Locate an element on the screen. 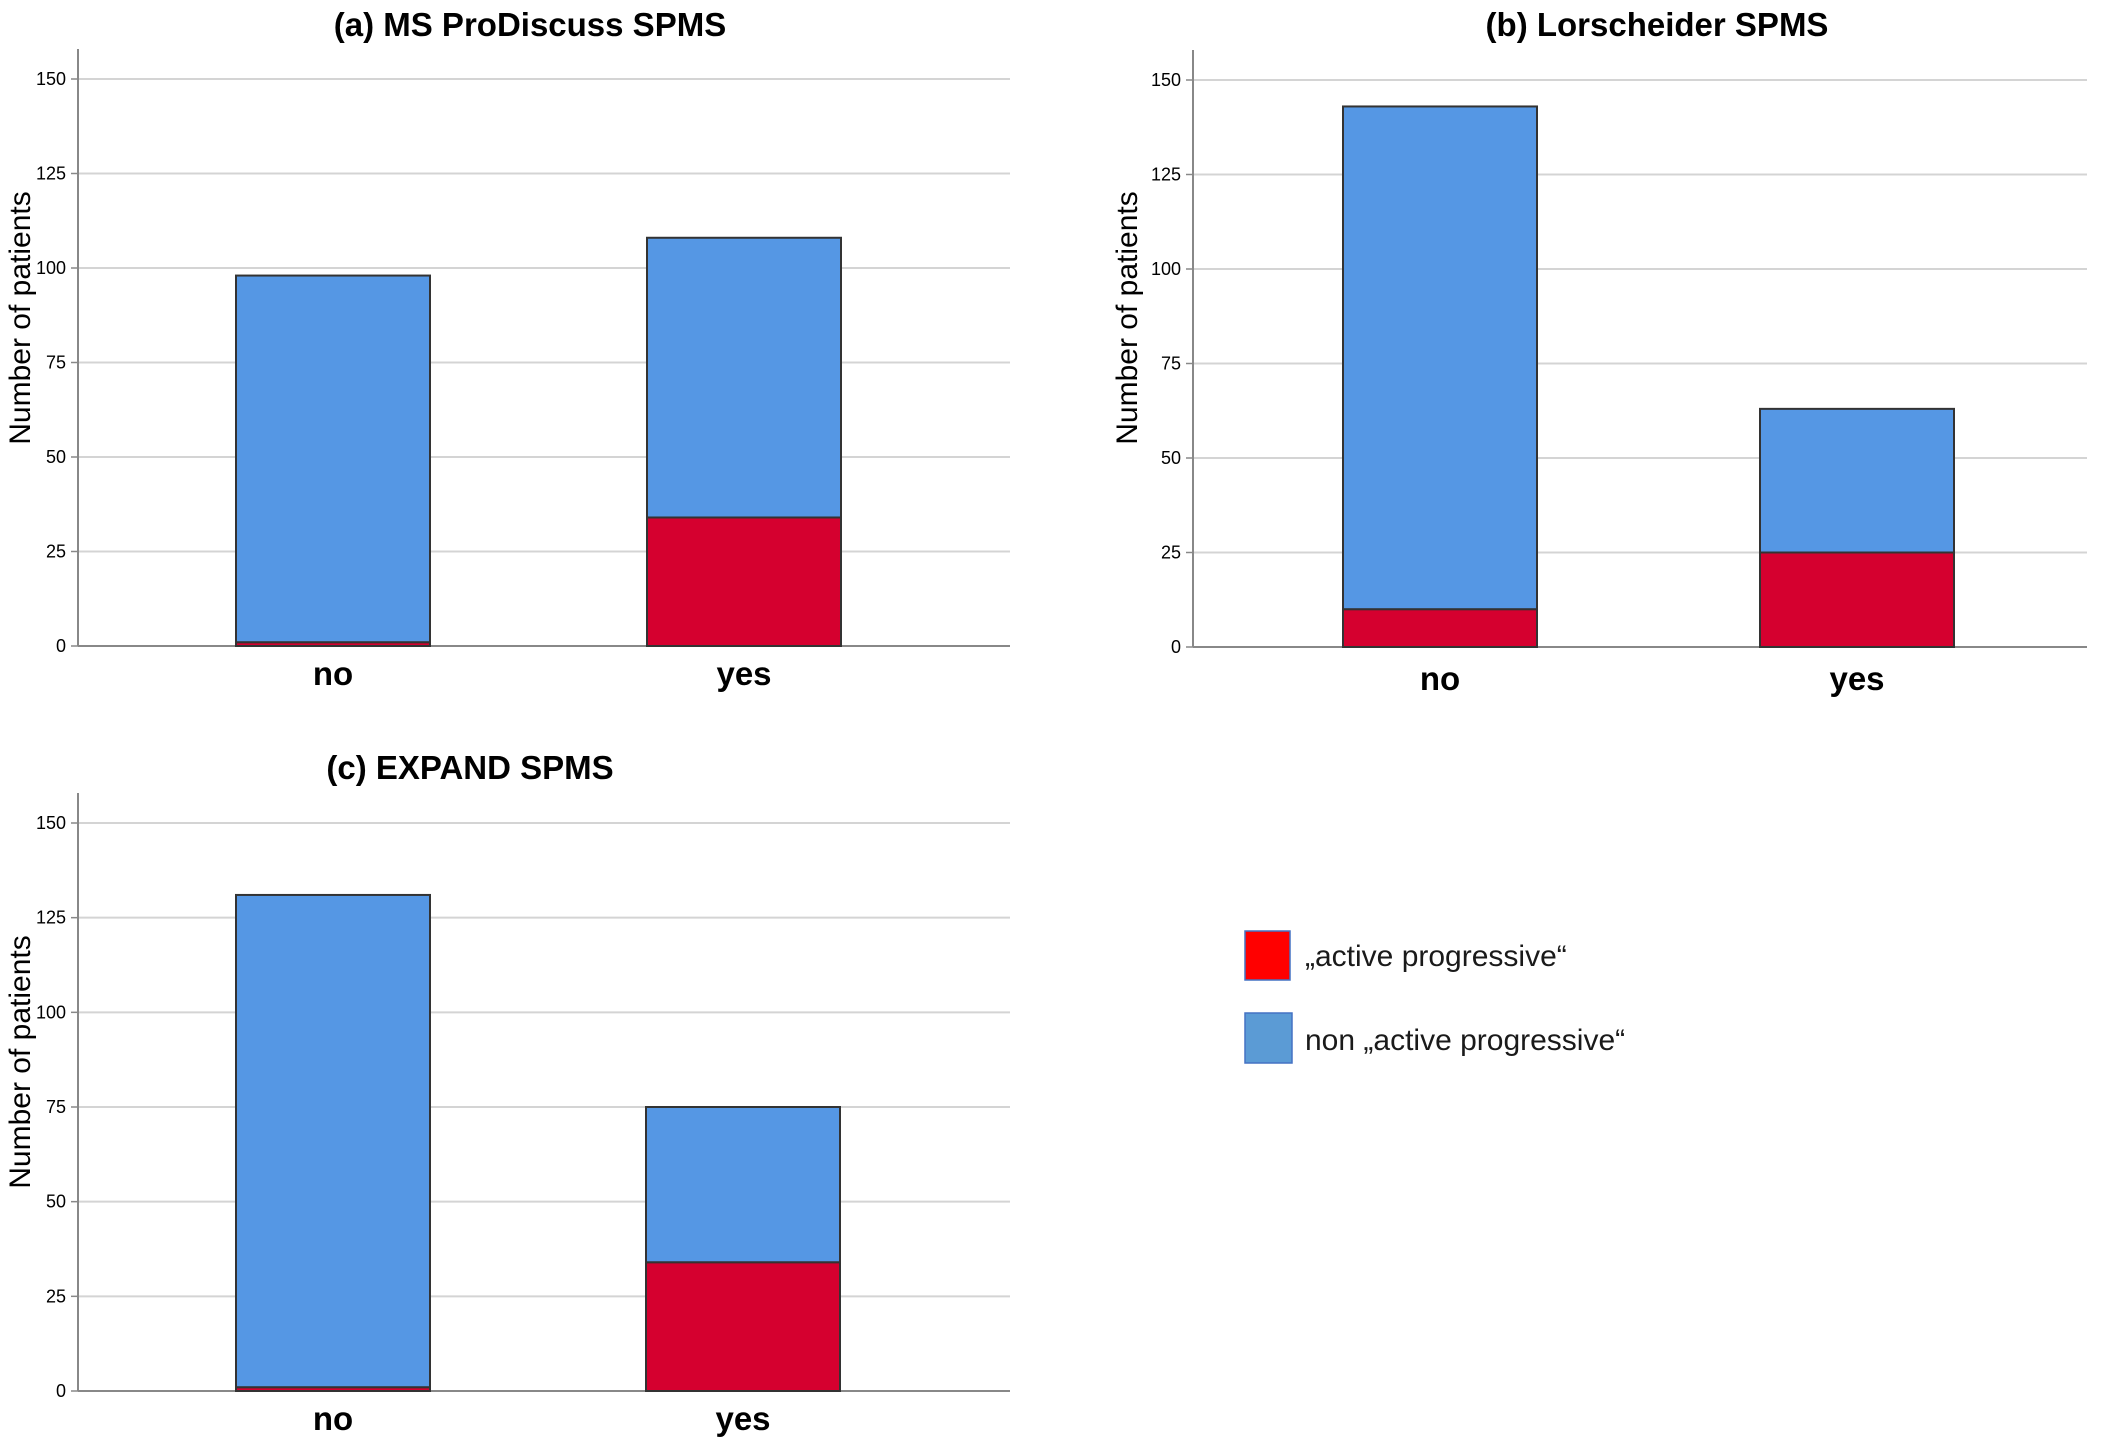  chart-title: (b) Lorscheider SPMS is located at coordinates (1657, 24).